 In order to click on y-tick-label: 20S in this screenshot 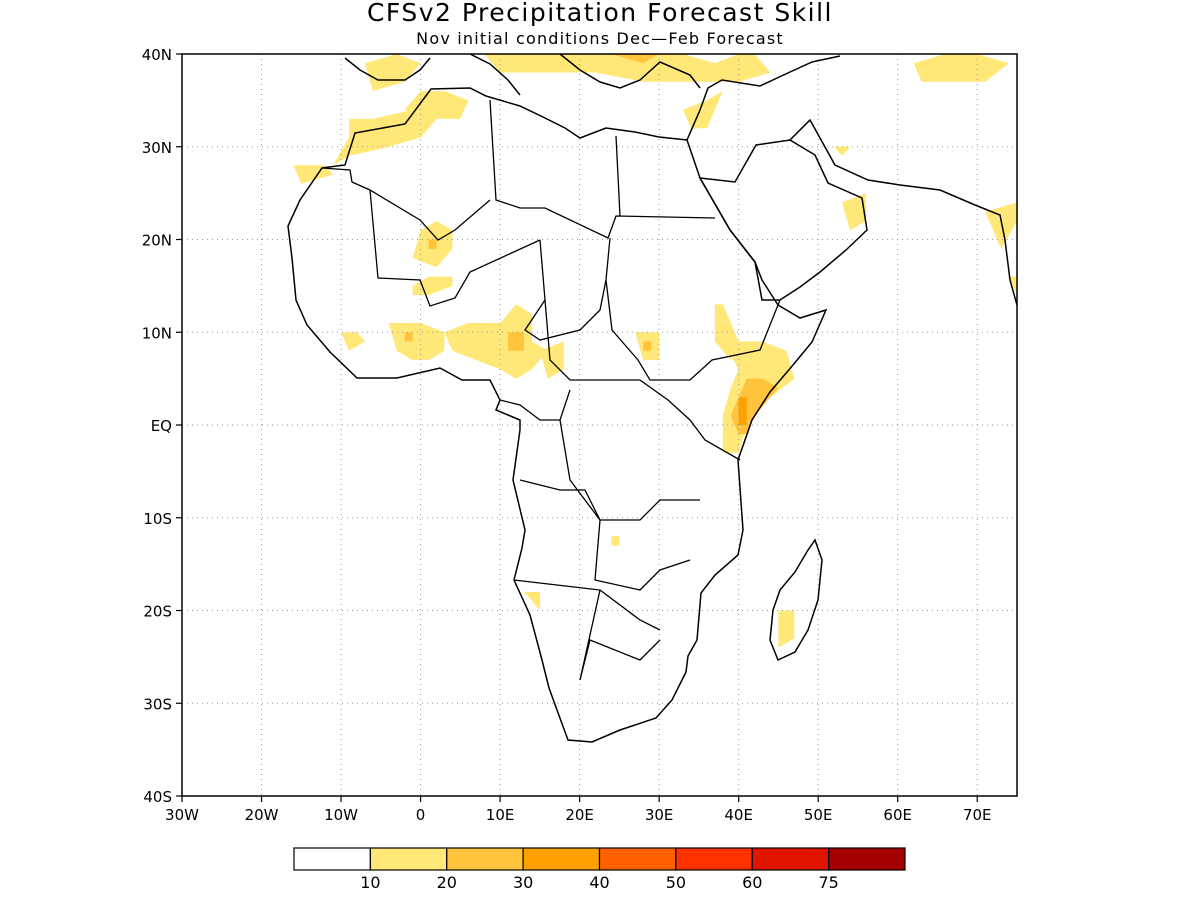, I will do `click(157, 612)`.